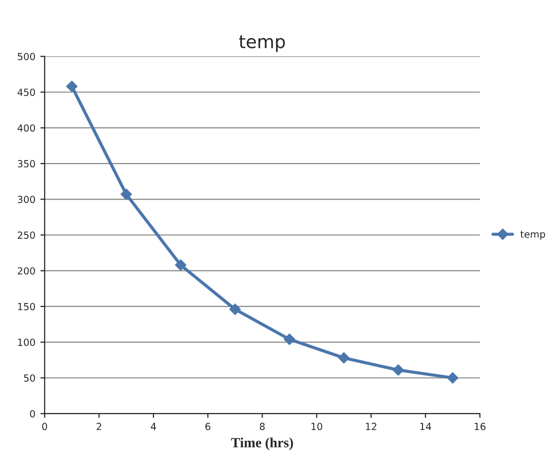  What do you see at coordinates (26, 200) in the screenshot?
I see `y-tick-label: 300` at bounding box center [26, 200].